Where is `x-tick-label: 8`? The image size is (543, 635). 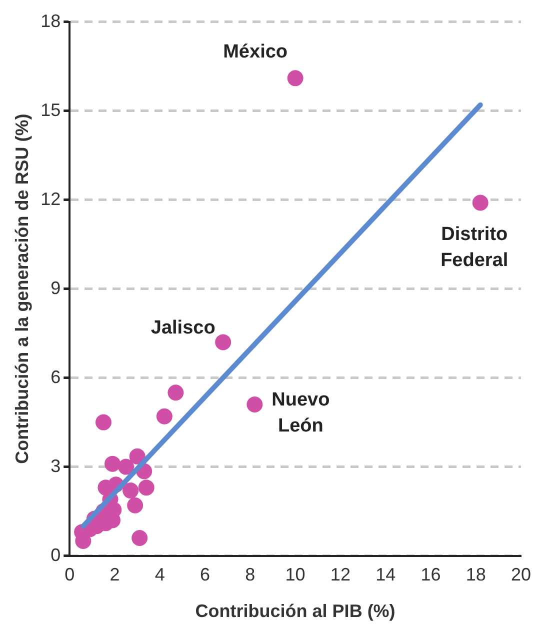 x-tick-label: 8 is located at coordinates (250, 574).